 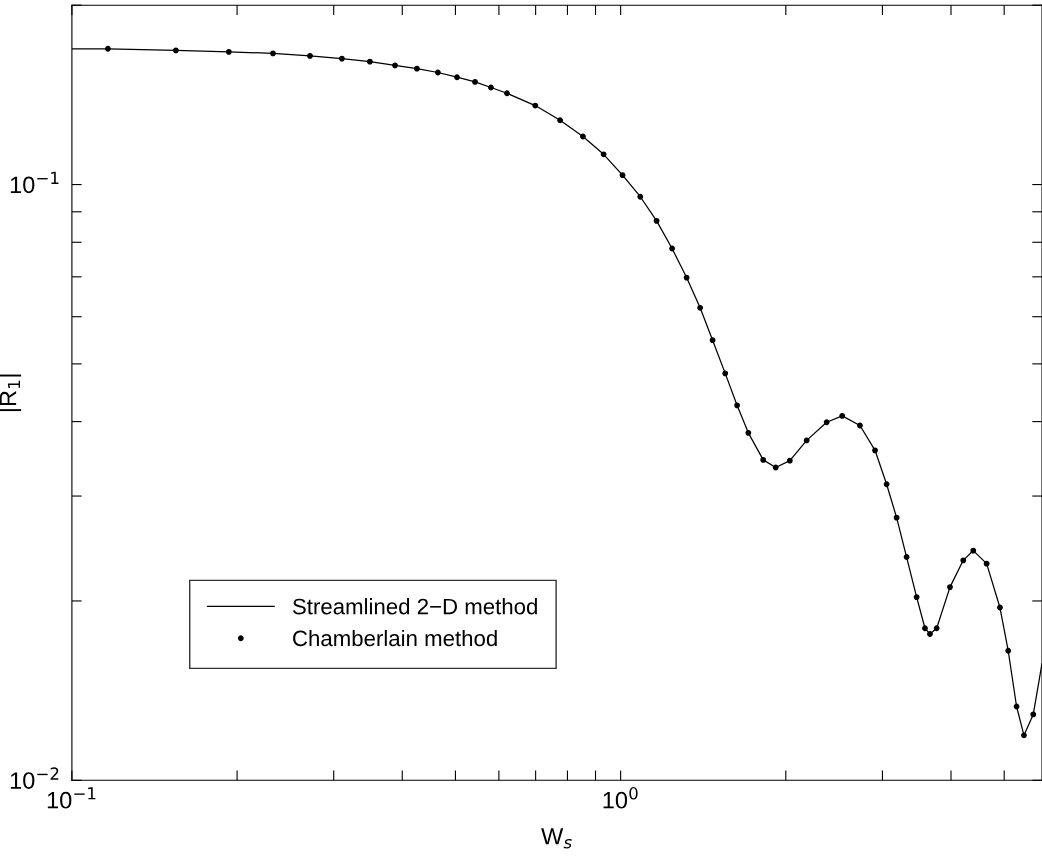 What do you see at coordinates (11, 393) in the screenshot?
I see `y-axis-title: |R$_{1}$|` at bounding box center [11, 393].